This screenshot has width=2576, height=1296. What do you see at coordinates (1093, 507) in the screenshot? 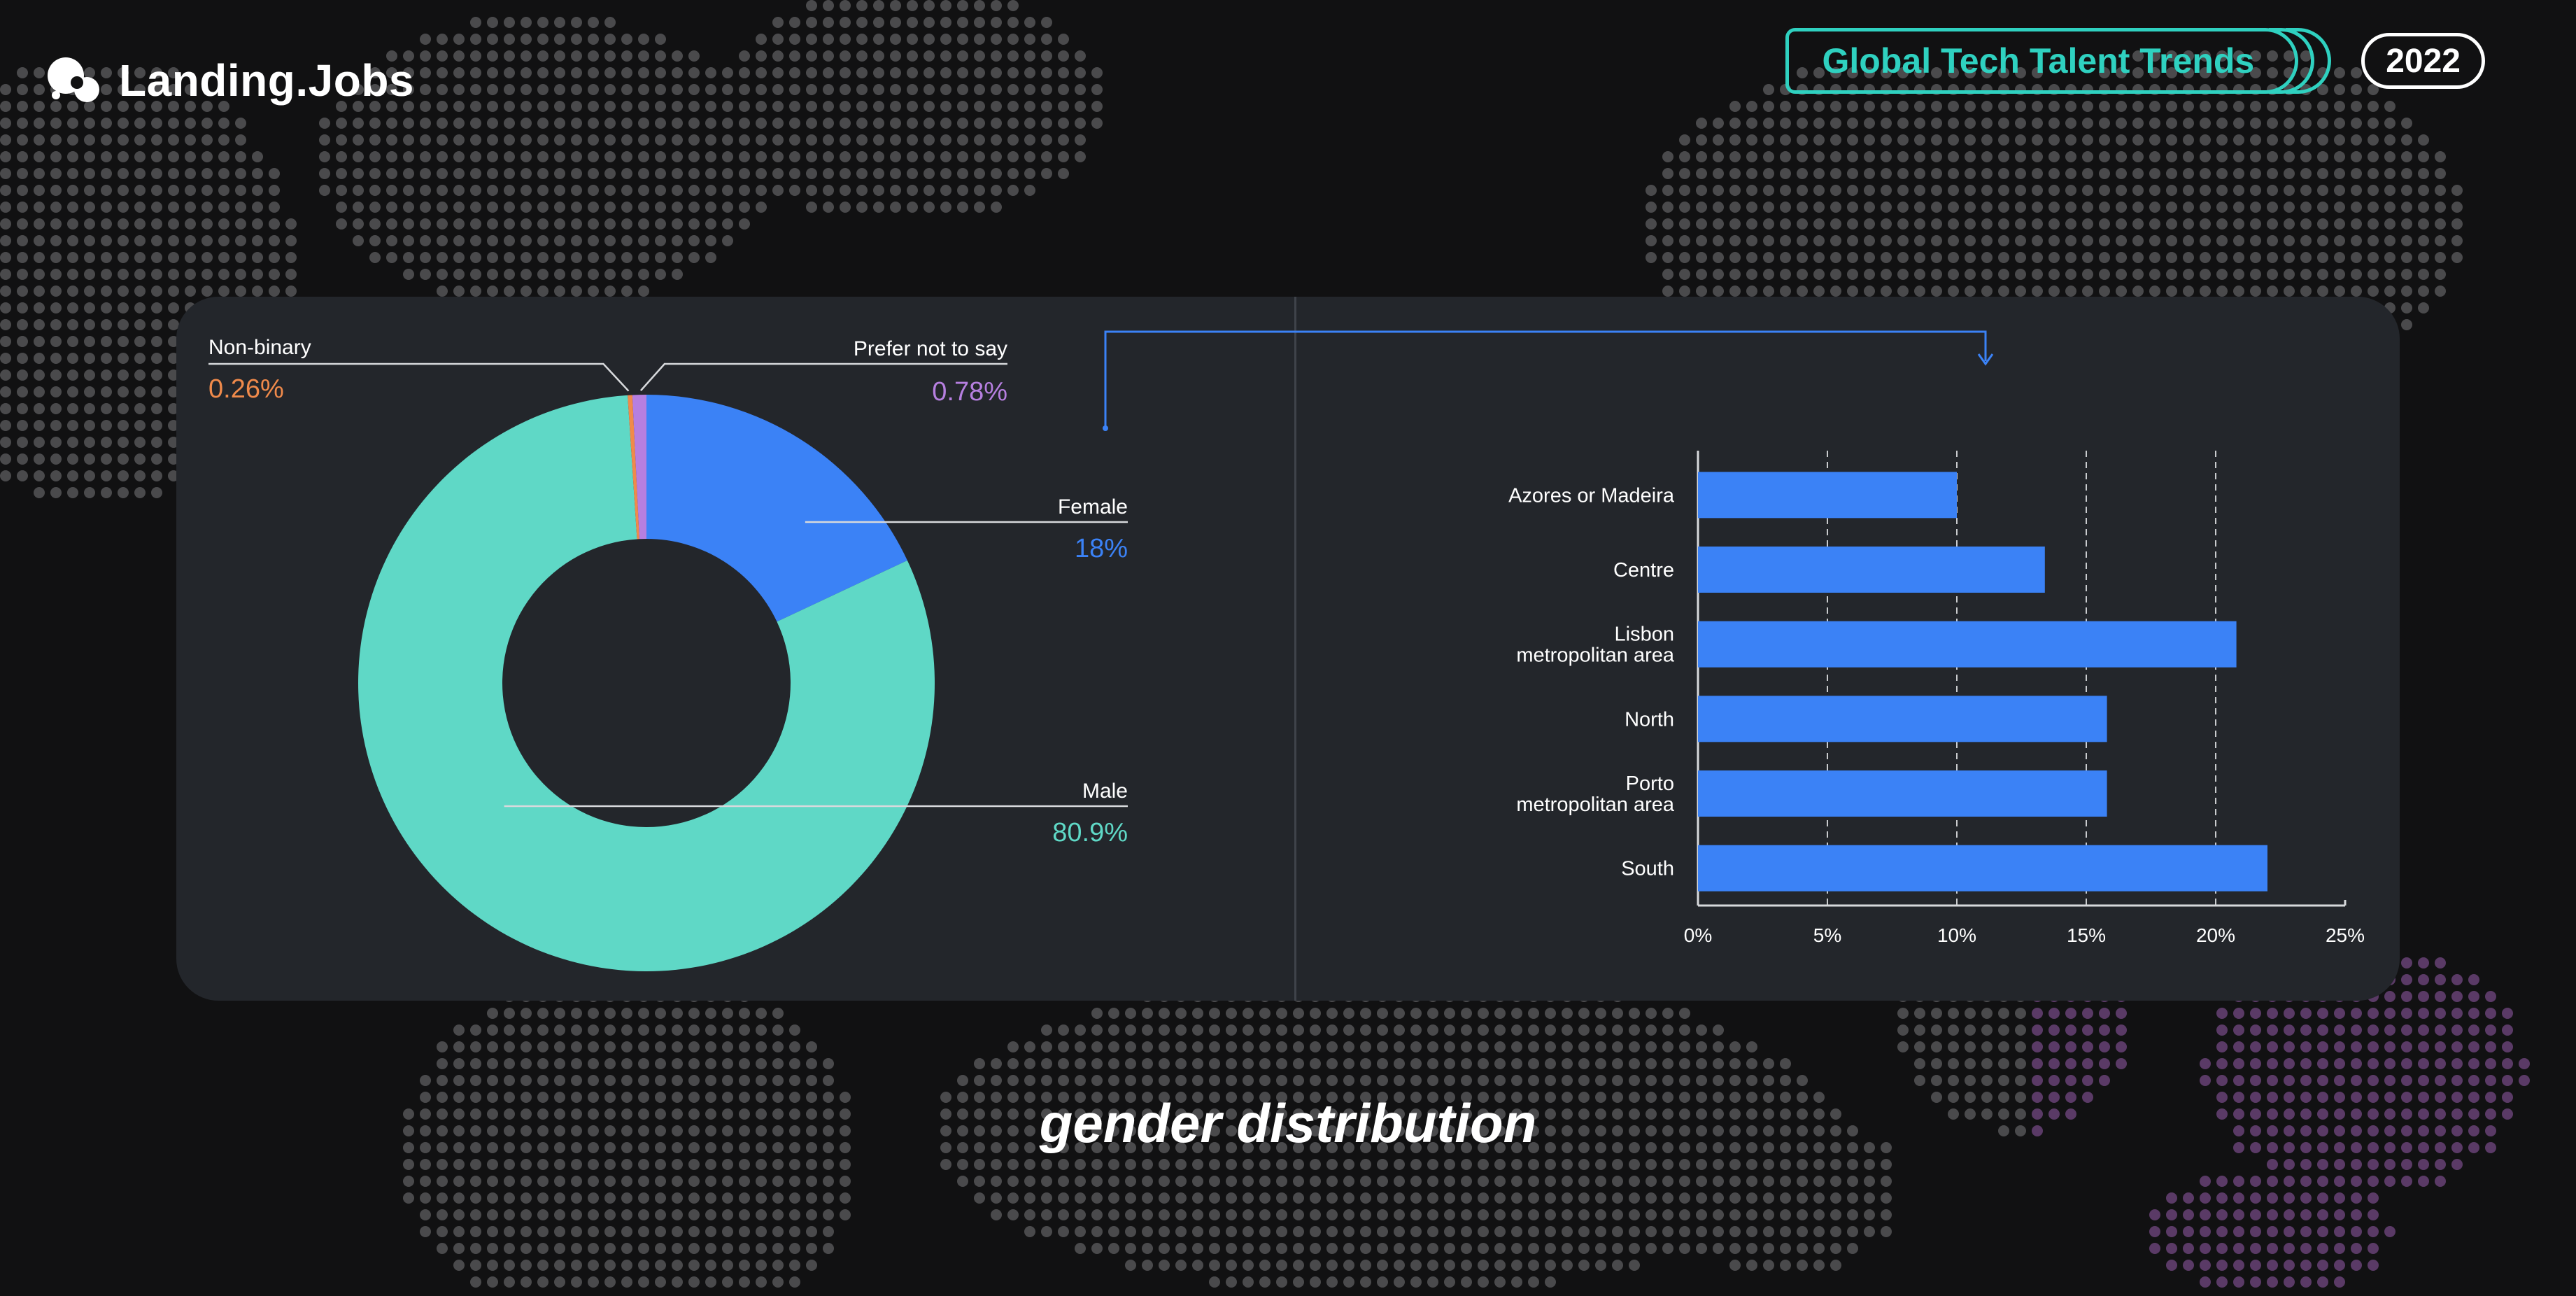
I see `slice-label-female: Female` at bounding box center [1093, 507].